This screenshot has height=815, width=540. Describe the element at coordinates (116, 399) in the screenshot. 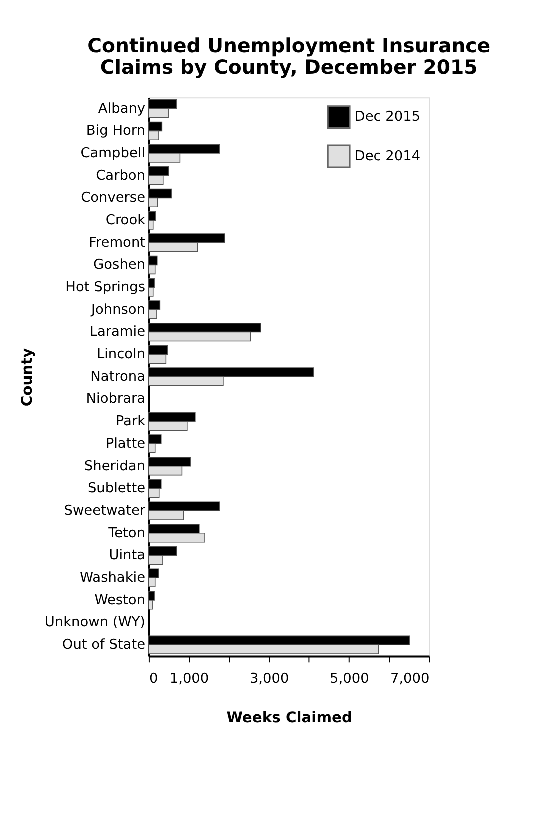

I see `y-tick-label: Niobrara` at that location.